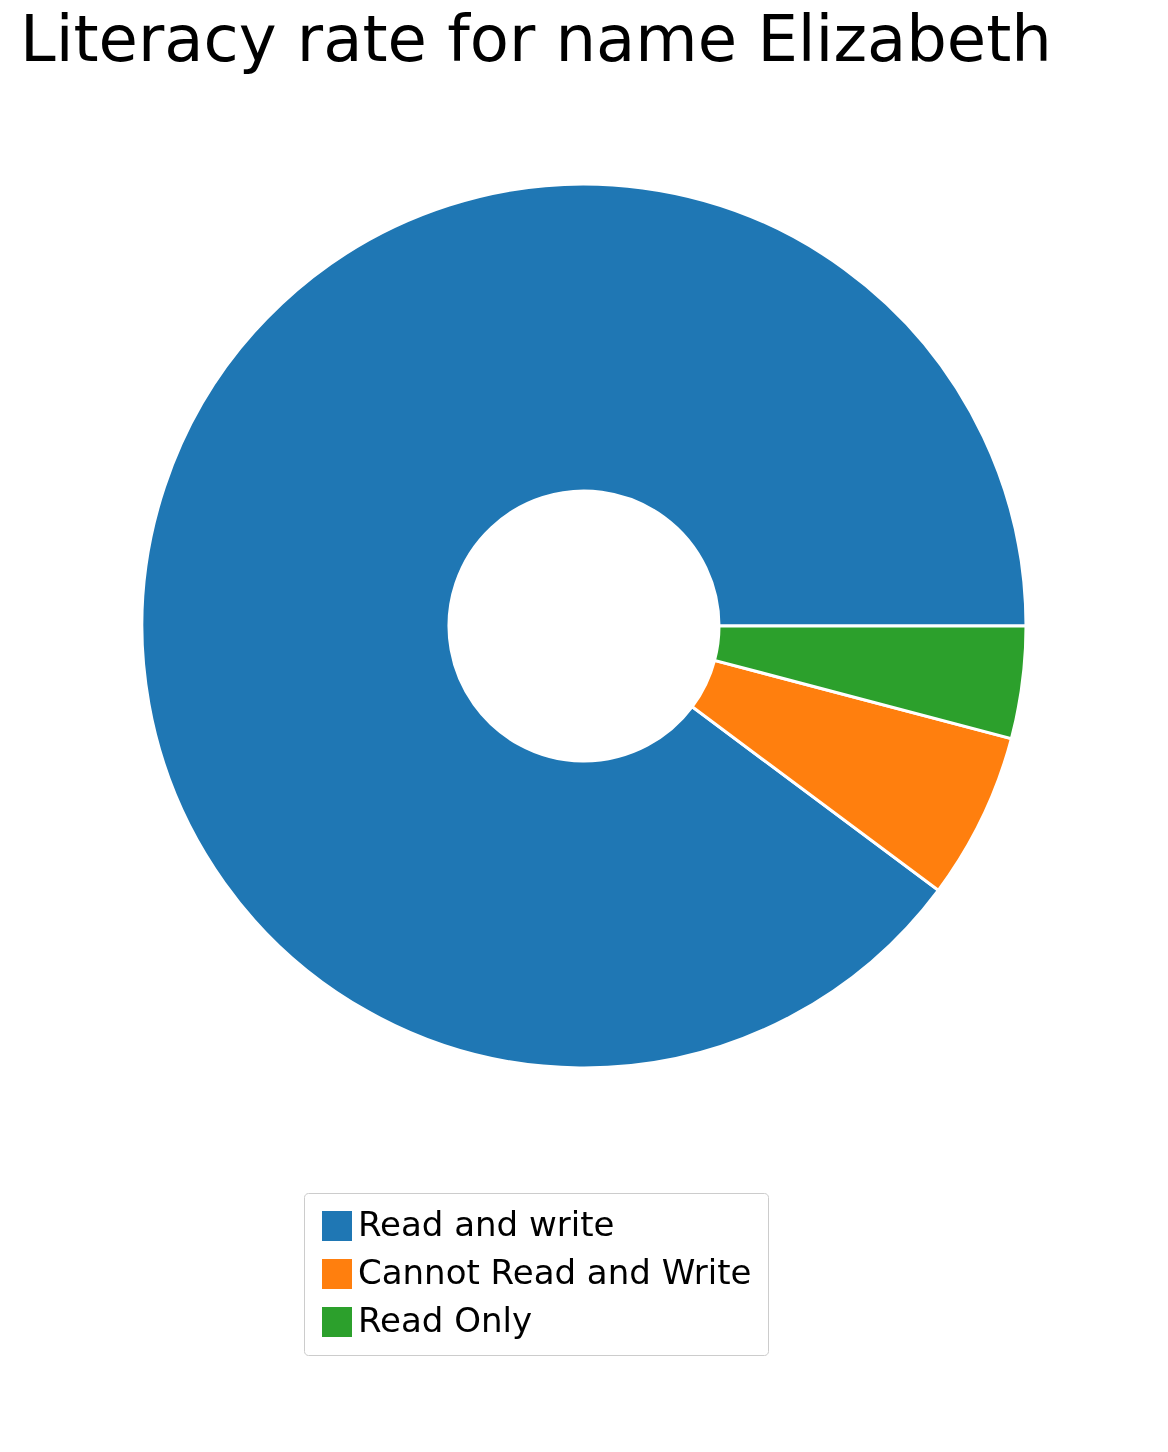 This screenshot has width=1168, height=1452. I want to click on chart-title: Literacy rate for name Elizabeth, so click(536, 39).